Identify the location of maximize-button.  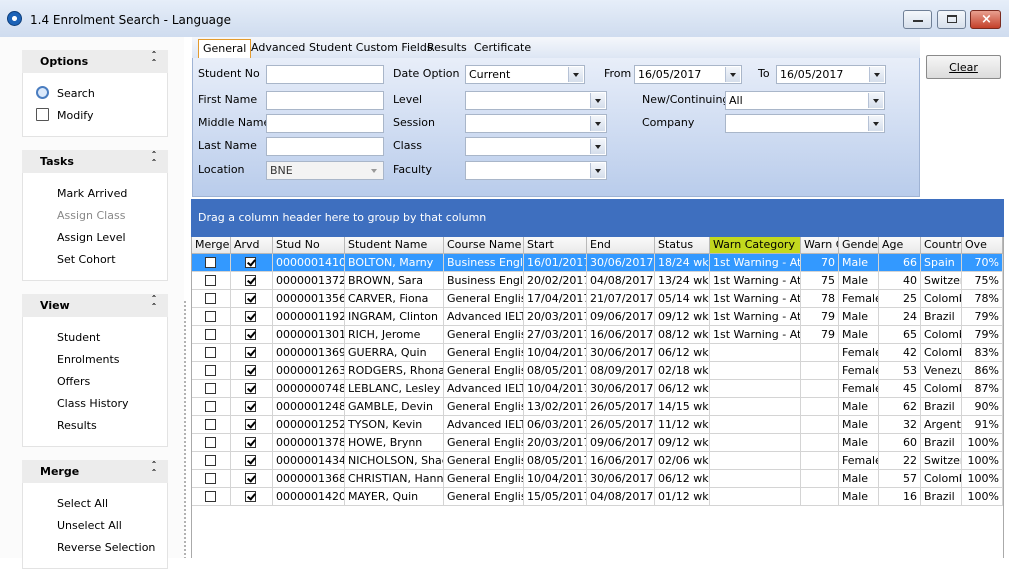
(951, 19).